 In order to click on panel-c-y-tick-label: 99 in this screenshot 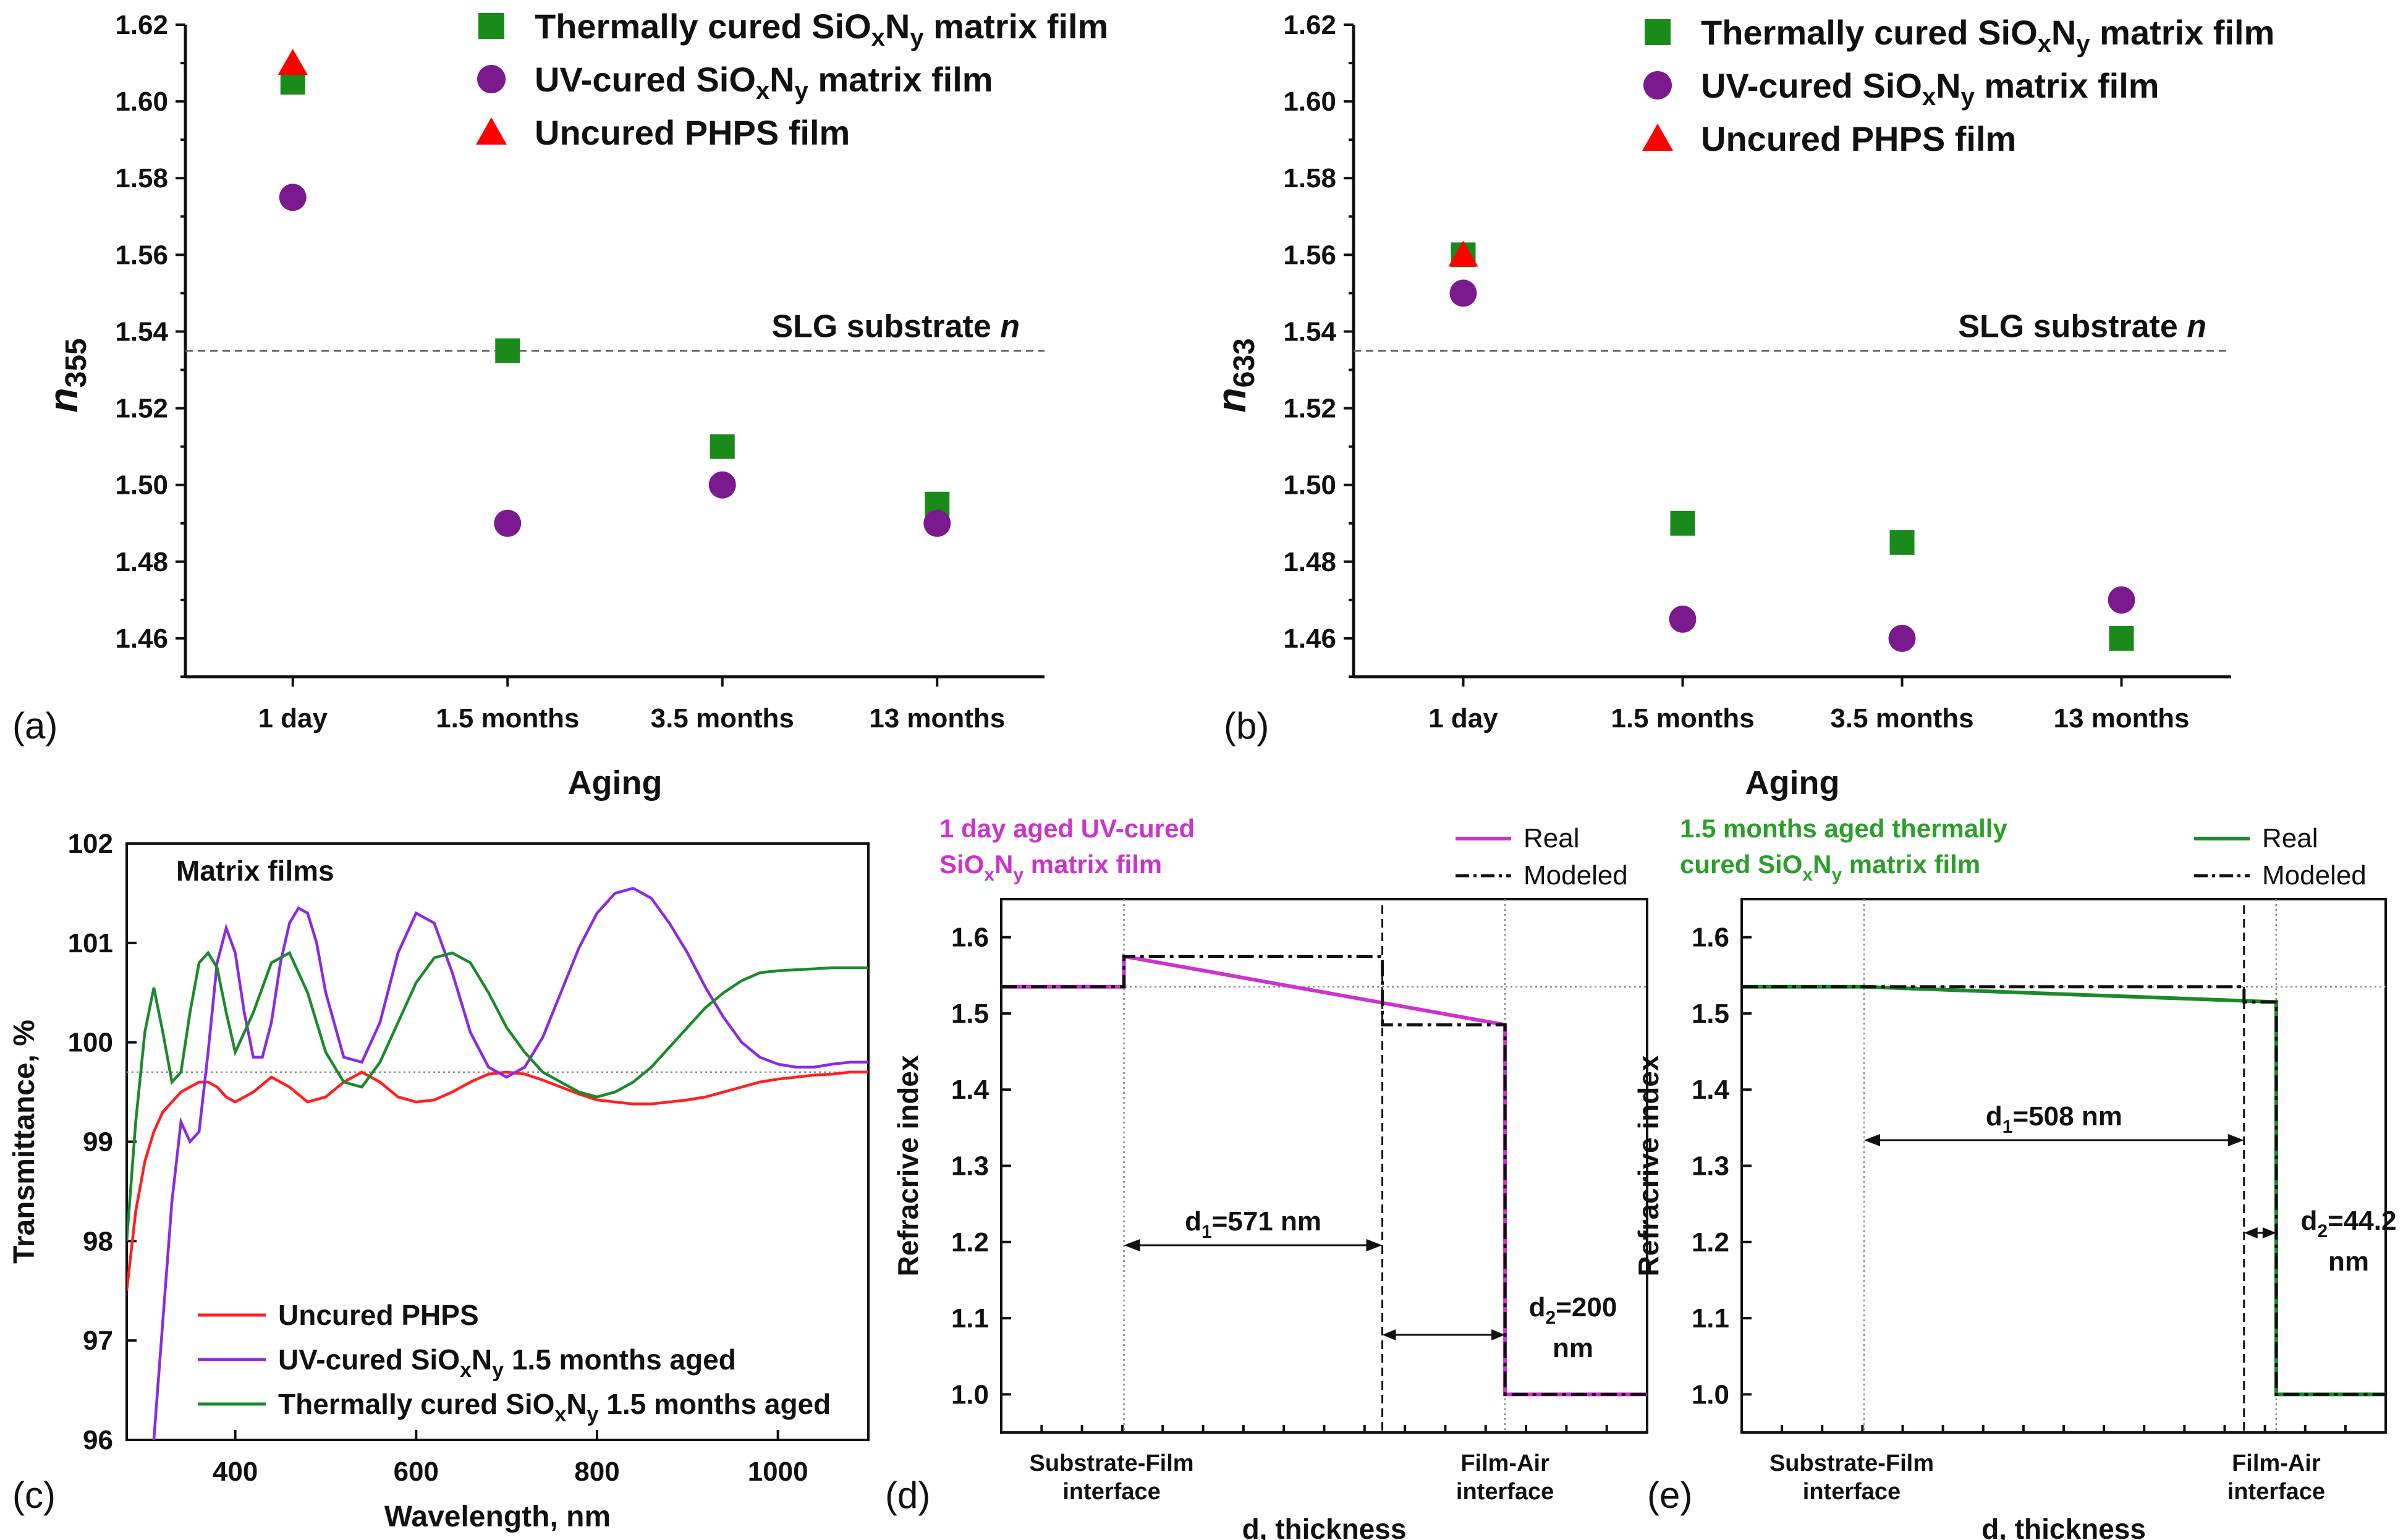, I will do `click(98, 1142)`.